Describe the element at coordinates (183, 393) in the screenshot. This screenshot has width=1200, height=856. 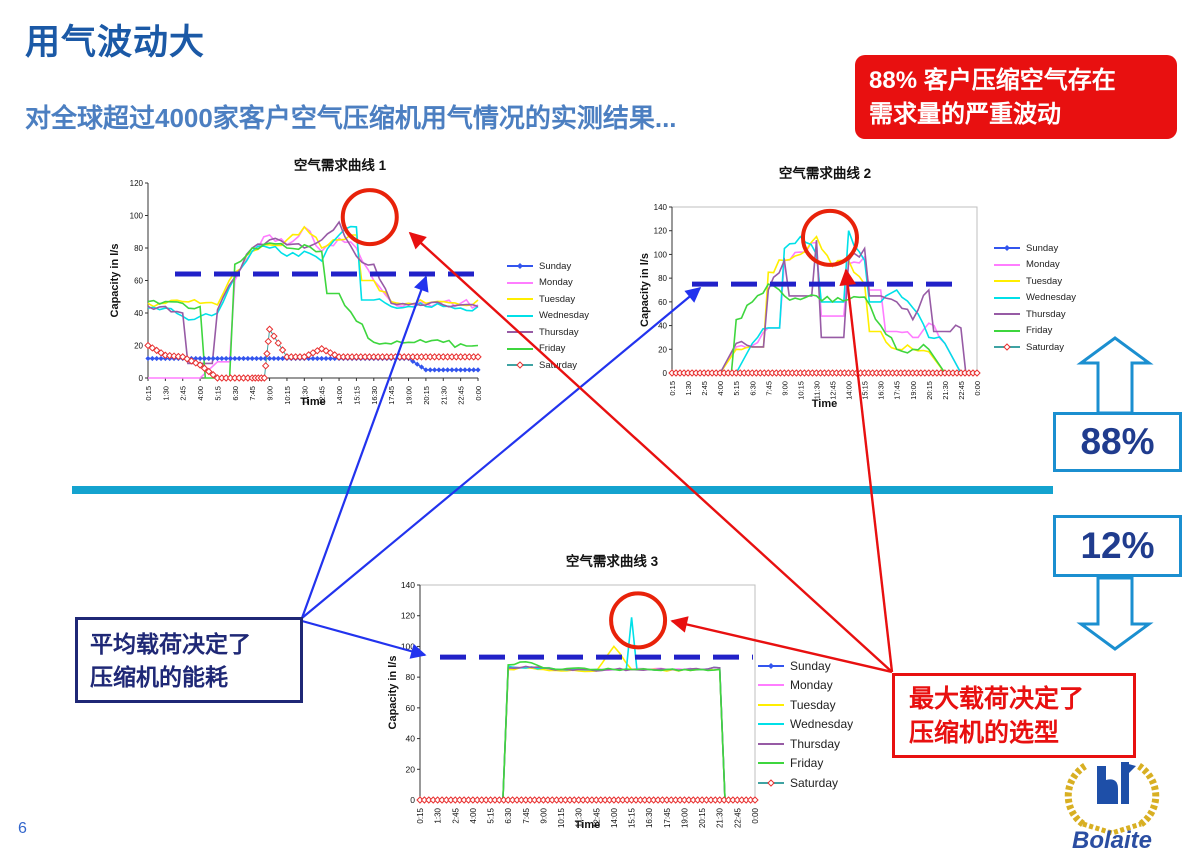
I see `x-tick-label: 2:45` at that location.